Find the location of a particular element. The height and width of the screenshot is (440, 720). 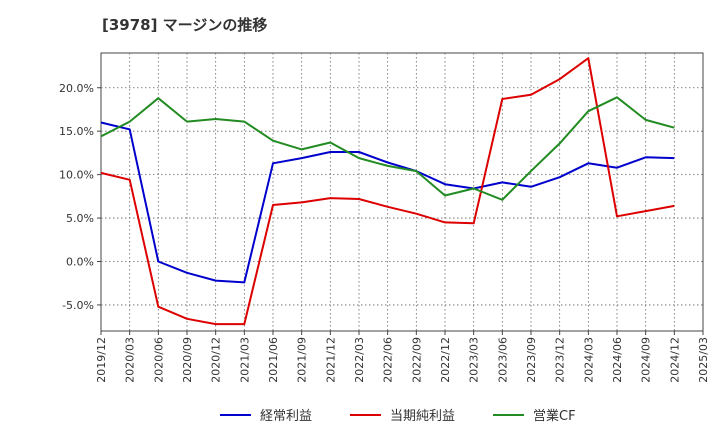

y-tick-label: 20.0% is located at coordinates (76, 88).